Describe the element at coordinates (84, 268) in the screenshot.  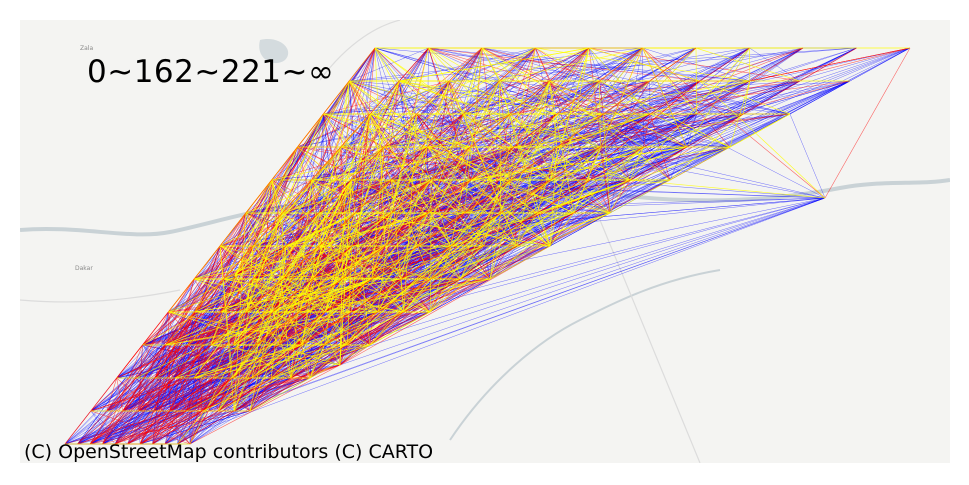
I see `place-label-dakar: Dakar` at that location.